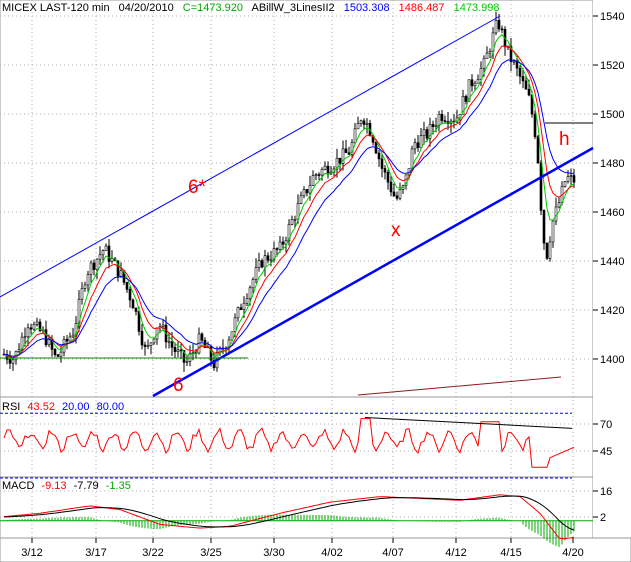 This screenshot has height=562, width=631. I want to click on macd-legend: MACD -9.13 -7.79 -1.35, so click(66, 486).